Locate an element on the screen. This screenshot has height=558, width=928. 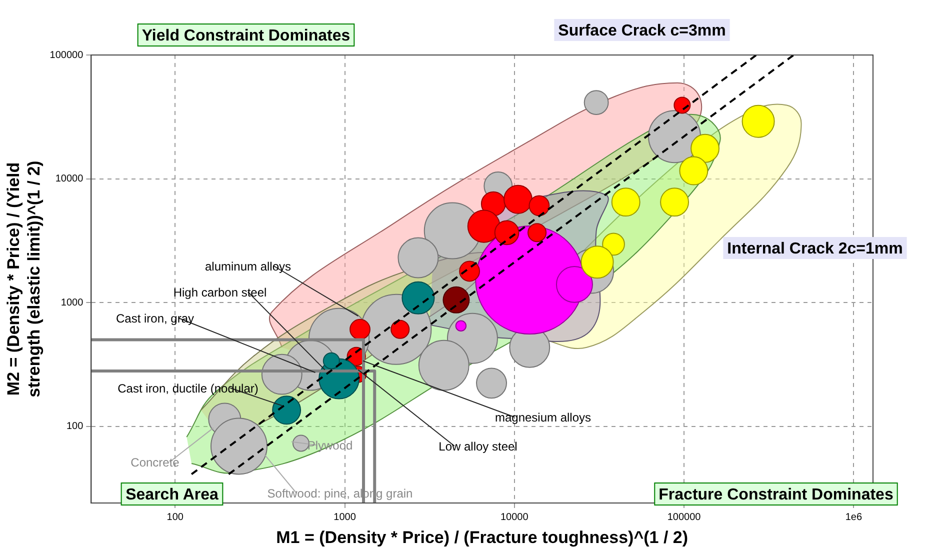
annotation: Cast iron, ductile (nodular) is located at coordinates (188, 388).